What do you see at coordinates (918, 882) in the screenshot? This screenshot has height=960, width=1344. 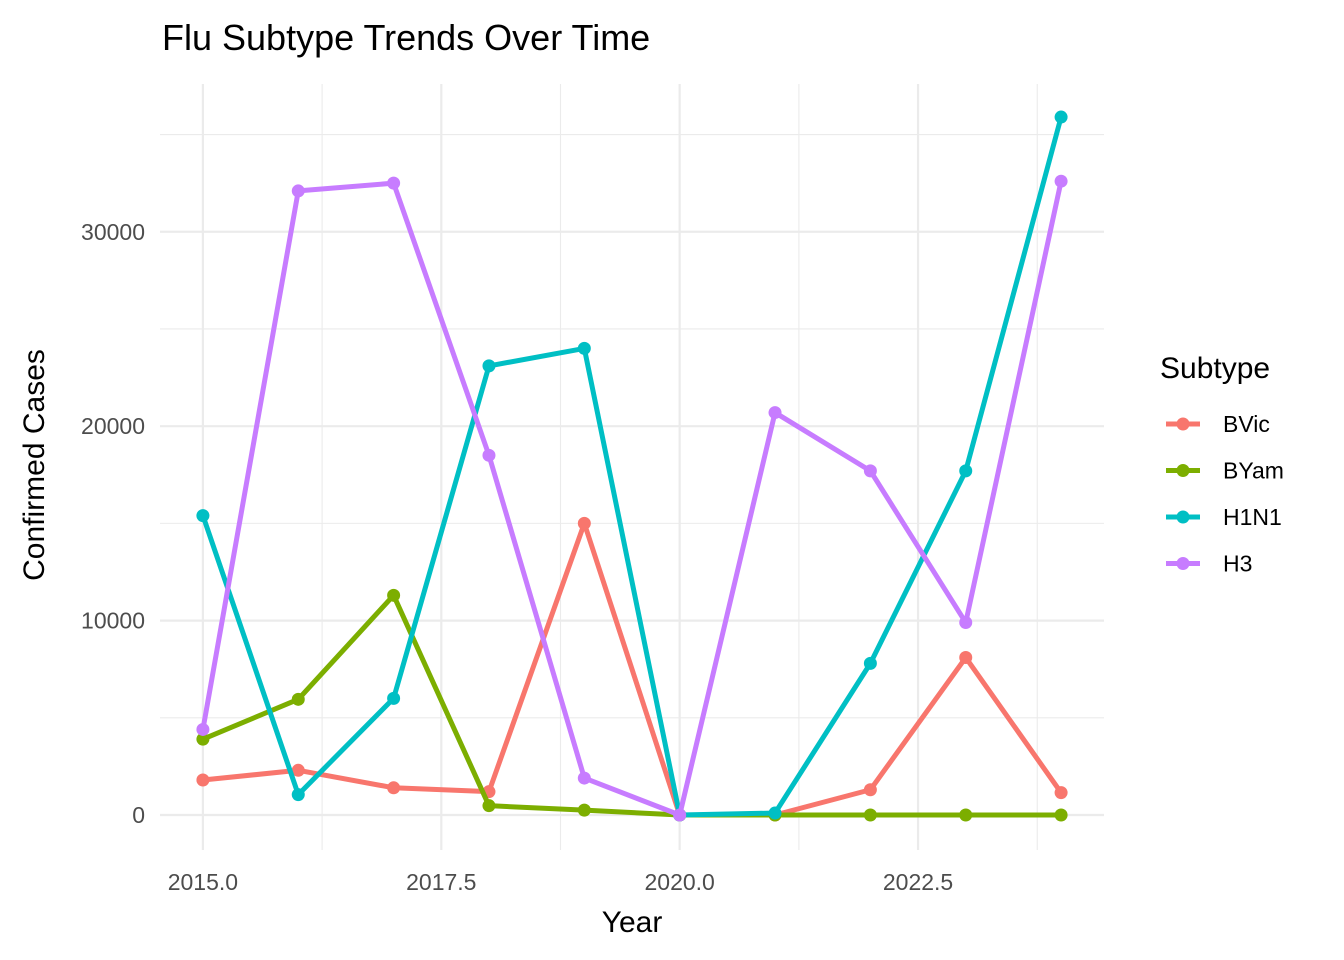 I see `x-tick-label: 2022.5` at bounding box center [918, 882].